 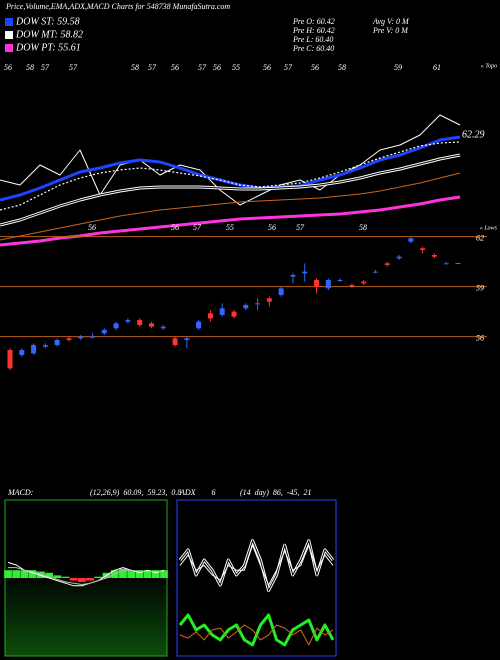 What do you see at coordinates (300, 227) in the screenshot?
I see `bottom-label: 57` at bounding box center [300, 227].